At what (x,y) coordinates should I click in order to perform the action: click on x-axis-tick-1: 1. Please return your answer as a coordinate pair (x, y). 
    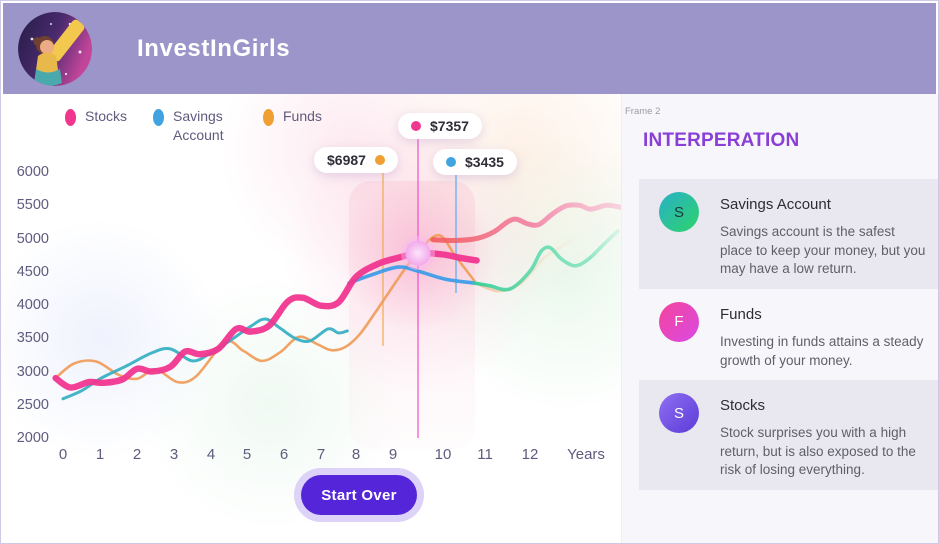
    Looking at the image, I should click on (100, 454).